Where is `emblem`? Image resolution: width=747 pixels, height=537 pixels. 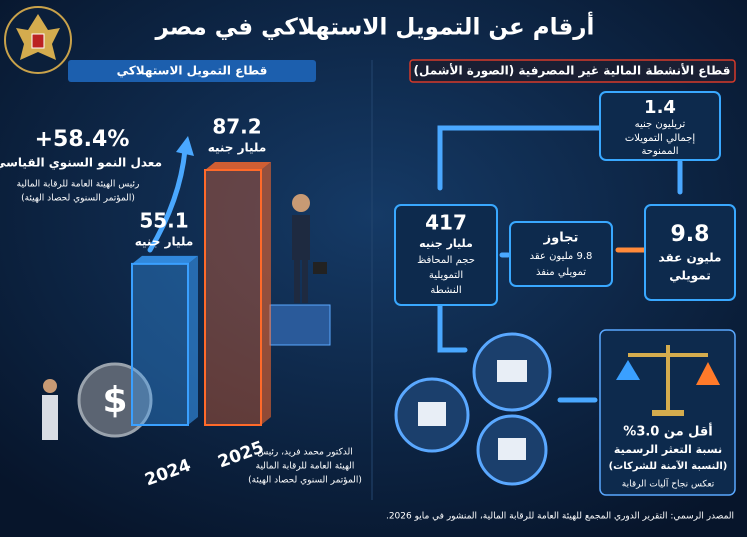 emblem is located at coordinates (38, 40).